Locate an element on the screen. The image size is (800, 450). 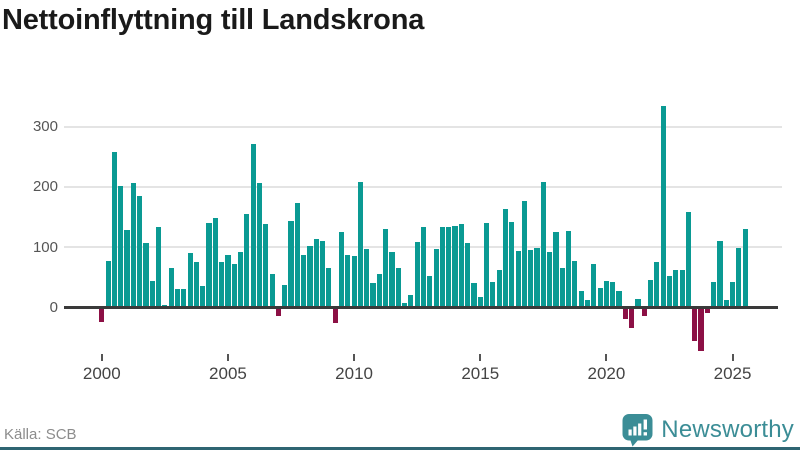
gridline is located at coordinates (423, 126).